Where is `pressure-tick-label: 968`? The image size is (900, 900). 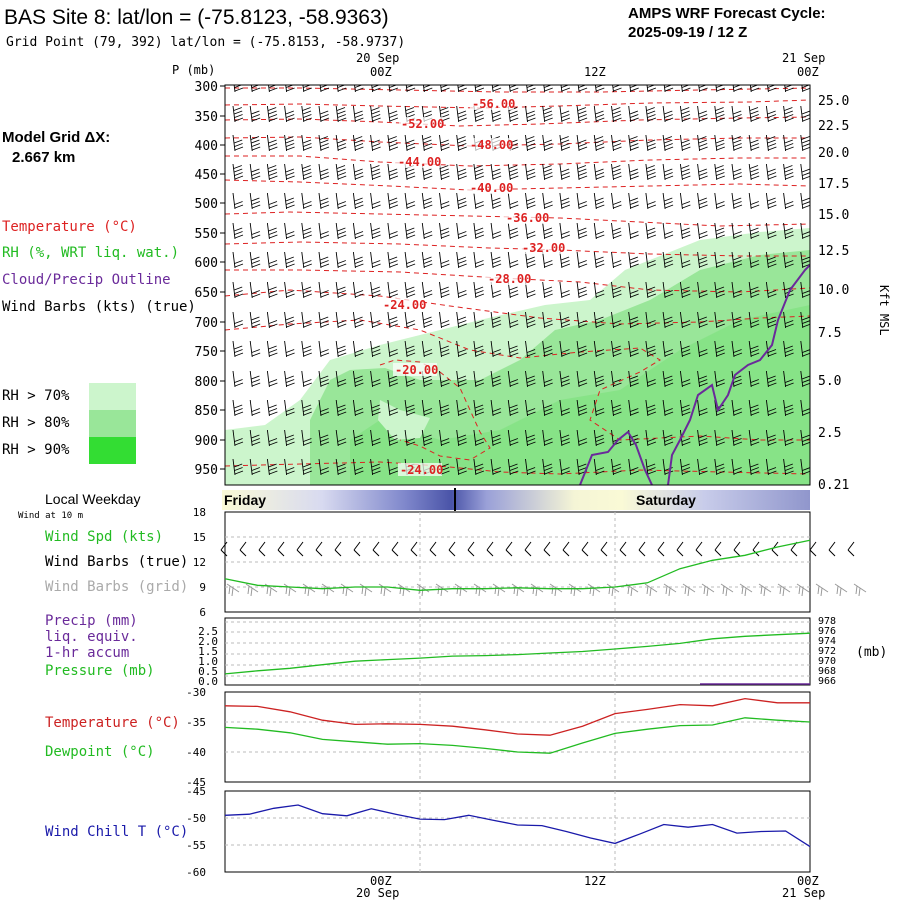
pressure-tick-label: 968 is located at coordinates (827, 671).